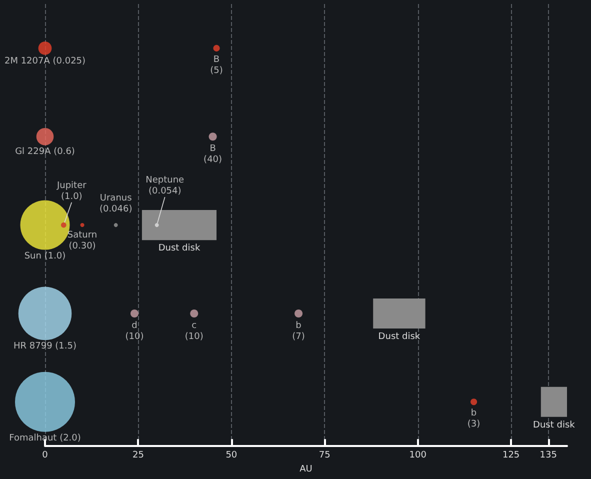 This screenshot has height=479, width=591. Describe the element at coordinates (138, 455) in the screenshot. I see `x-tick-label: 25` at that location.